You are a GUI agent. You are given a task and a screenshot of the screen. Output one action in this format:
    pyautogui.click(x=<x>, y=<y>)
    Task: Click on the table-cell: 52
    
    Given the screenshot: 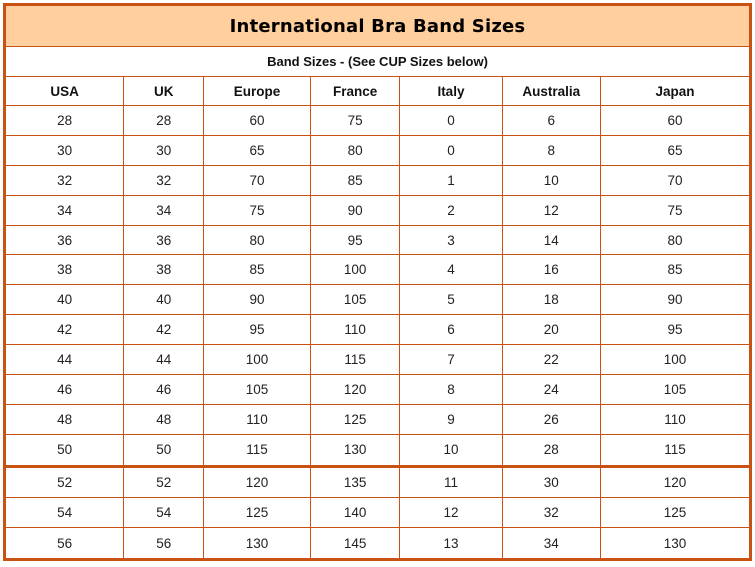 What is the action you would take?
    pyautogui.click(x=64, y=482)
    